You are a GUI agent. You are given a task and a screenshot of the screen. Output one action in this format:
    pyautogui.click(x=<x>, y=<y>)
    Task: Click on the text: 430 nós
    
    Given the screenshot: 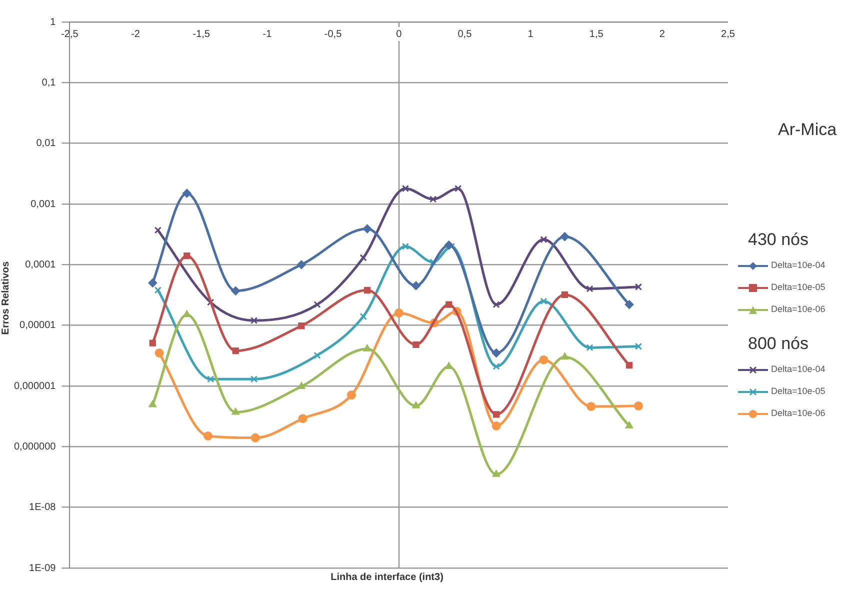 What is the action you would take?
    pyautogui.click(x=779, y=240)
    